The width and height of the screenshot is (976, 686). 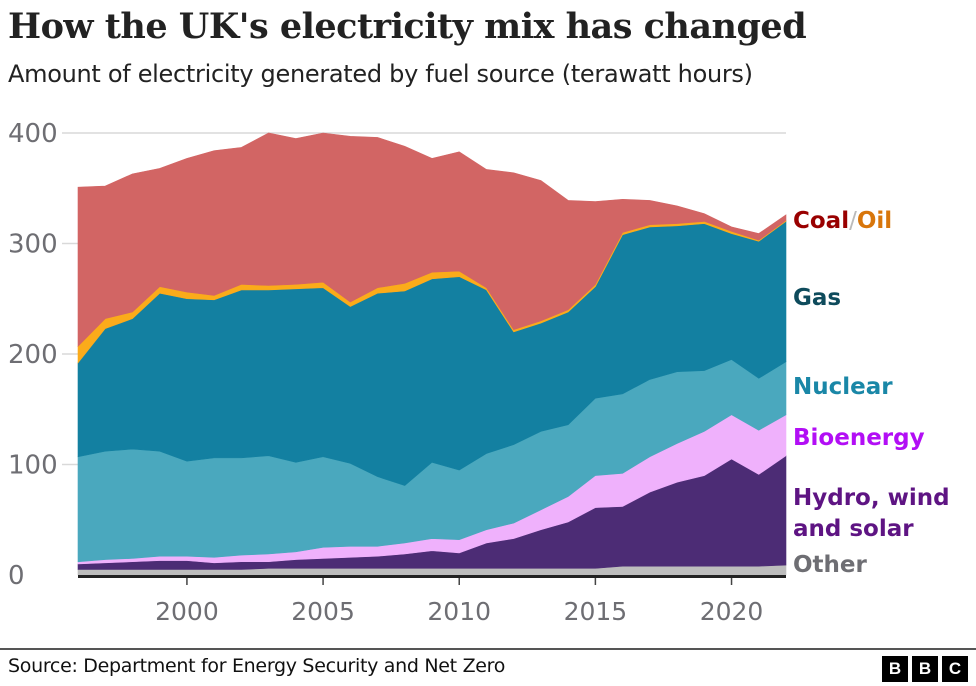 What do you see at coordinates (488, 649) in the screenshot?
I see `footer-divider` at bounding box center [488, 649].